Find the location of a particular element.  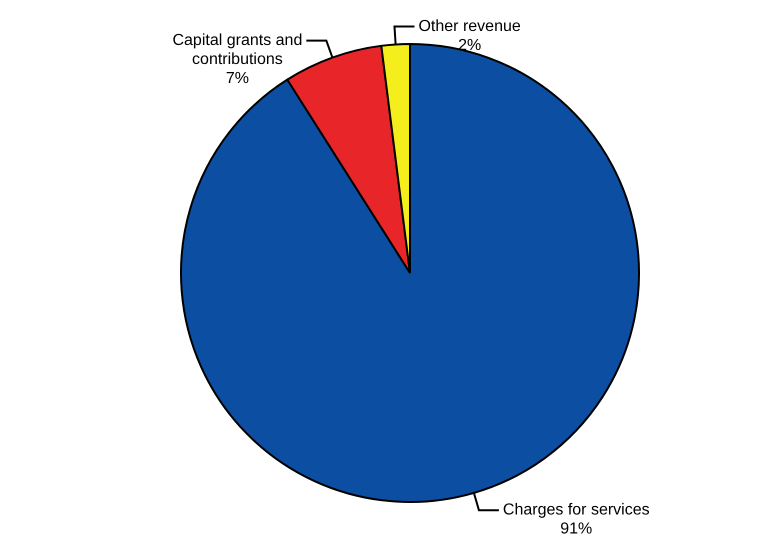

slice-label: Charges for services is located at coordinates (576, 510).